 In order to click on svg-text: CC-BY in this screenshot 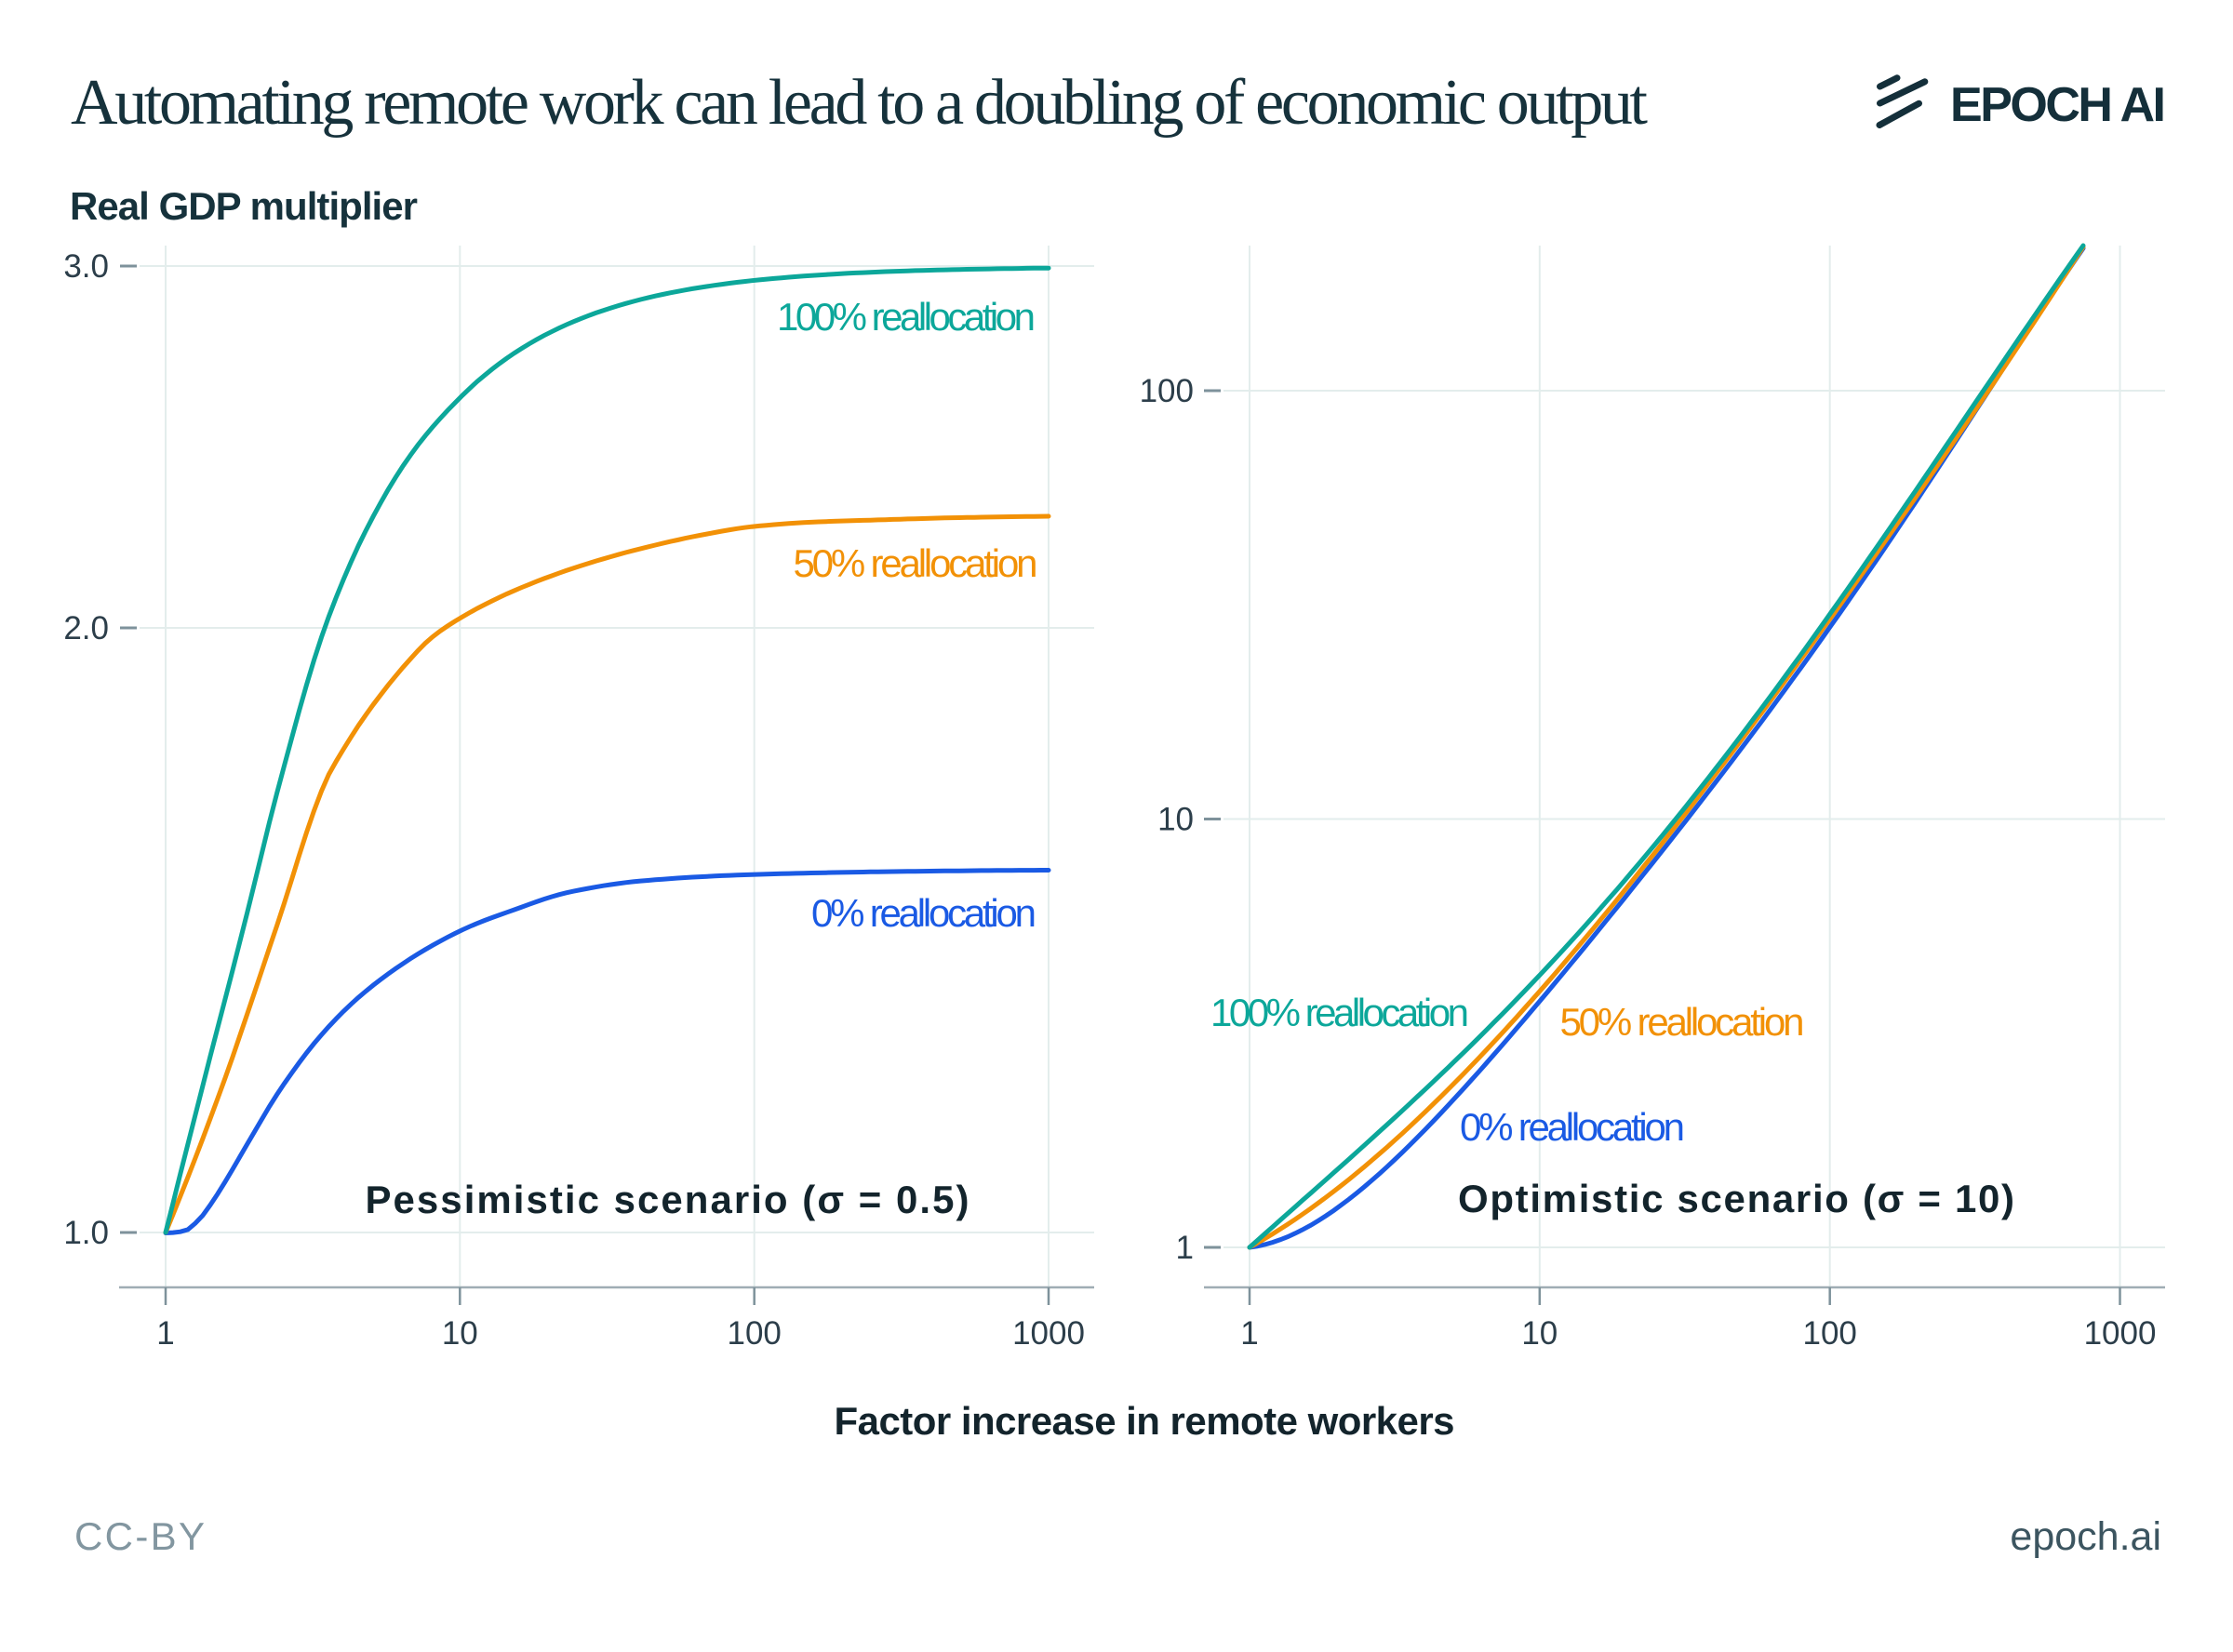, I will do `click(139, 1536)`.